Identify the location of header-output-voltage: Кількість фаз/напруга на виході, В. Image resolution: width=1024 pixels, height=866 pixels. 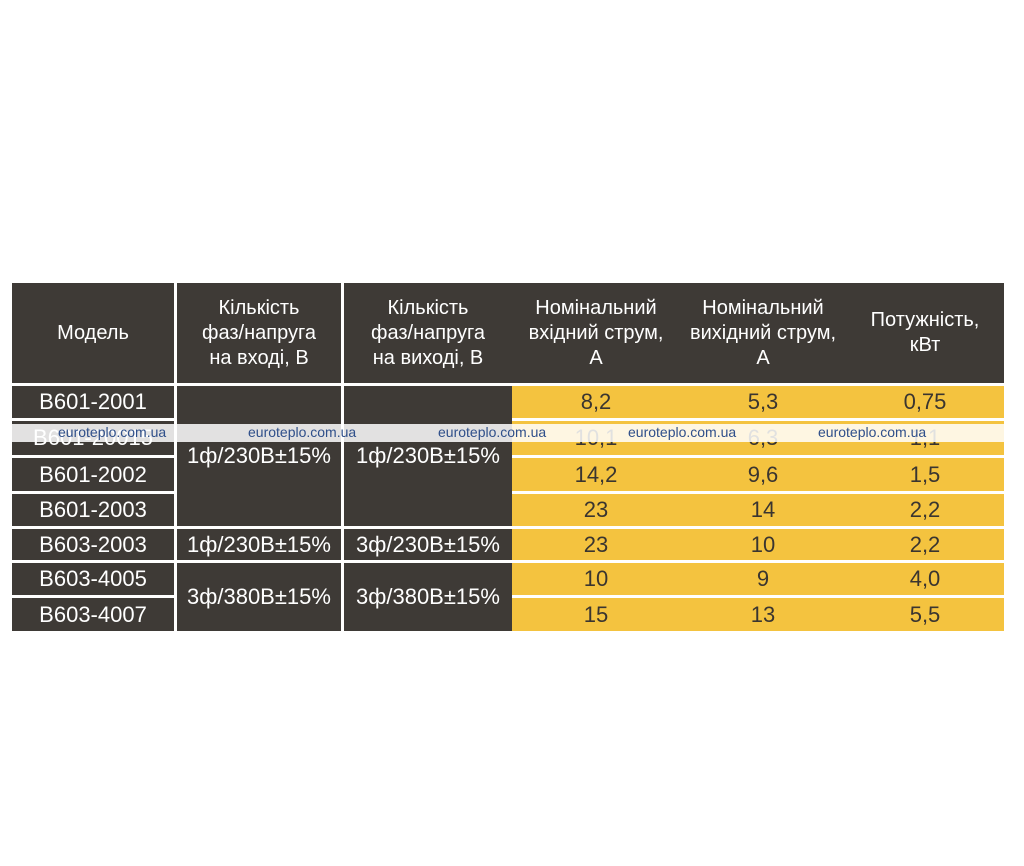
(428, 333).